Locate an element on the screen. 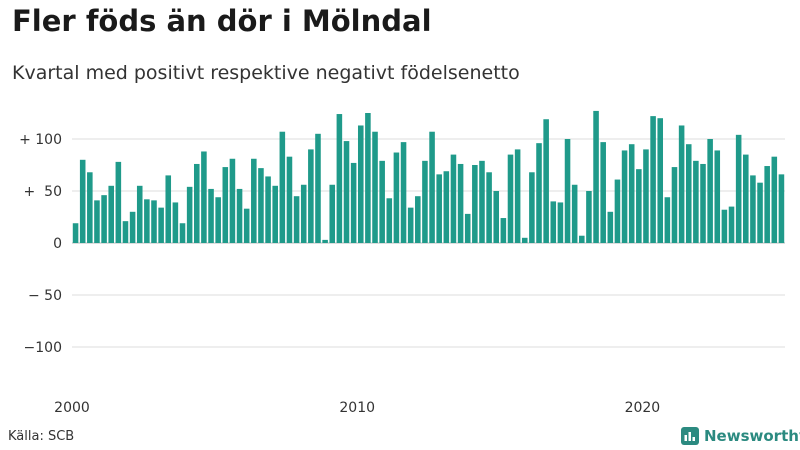 This screenshot has height=450, width=800. y-tick-label: + 50 is located at coordinates (43, 192).